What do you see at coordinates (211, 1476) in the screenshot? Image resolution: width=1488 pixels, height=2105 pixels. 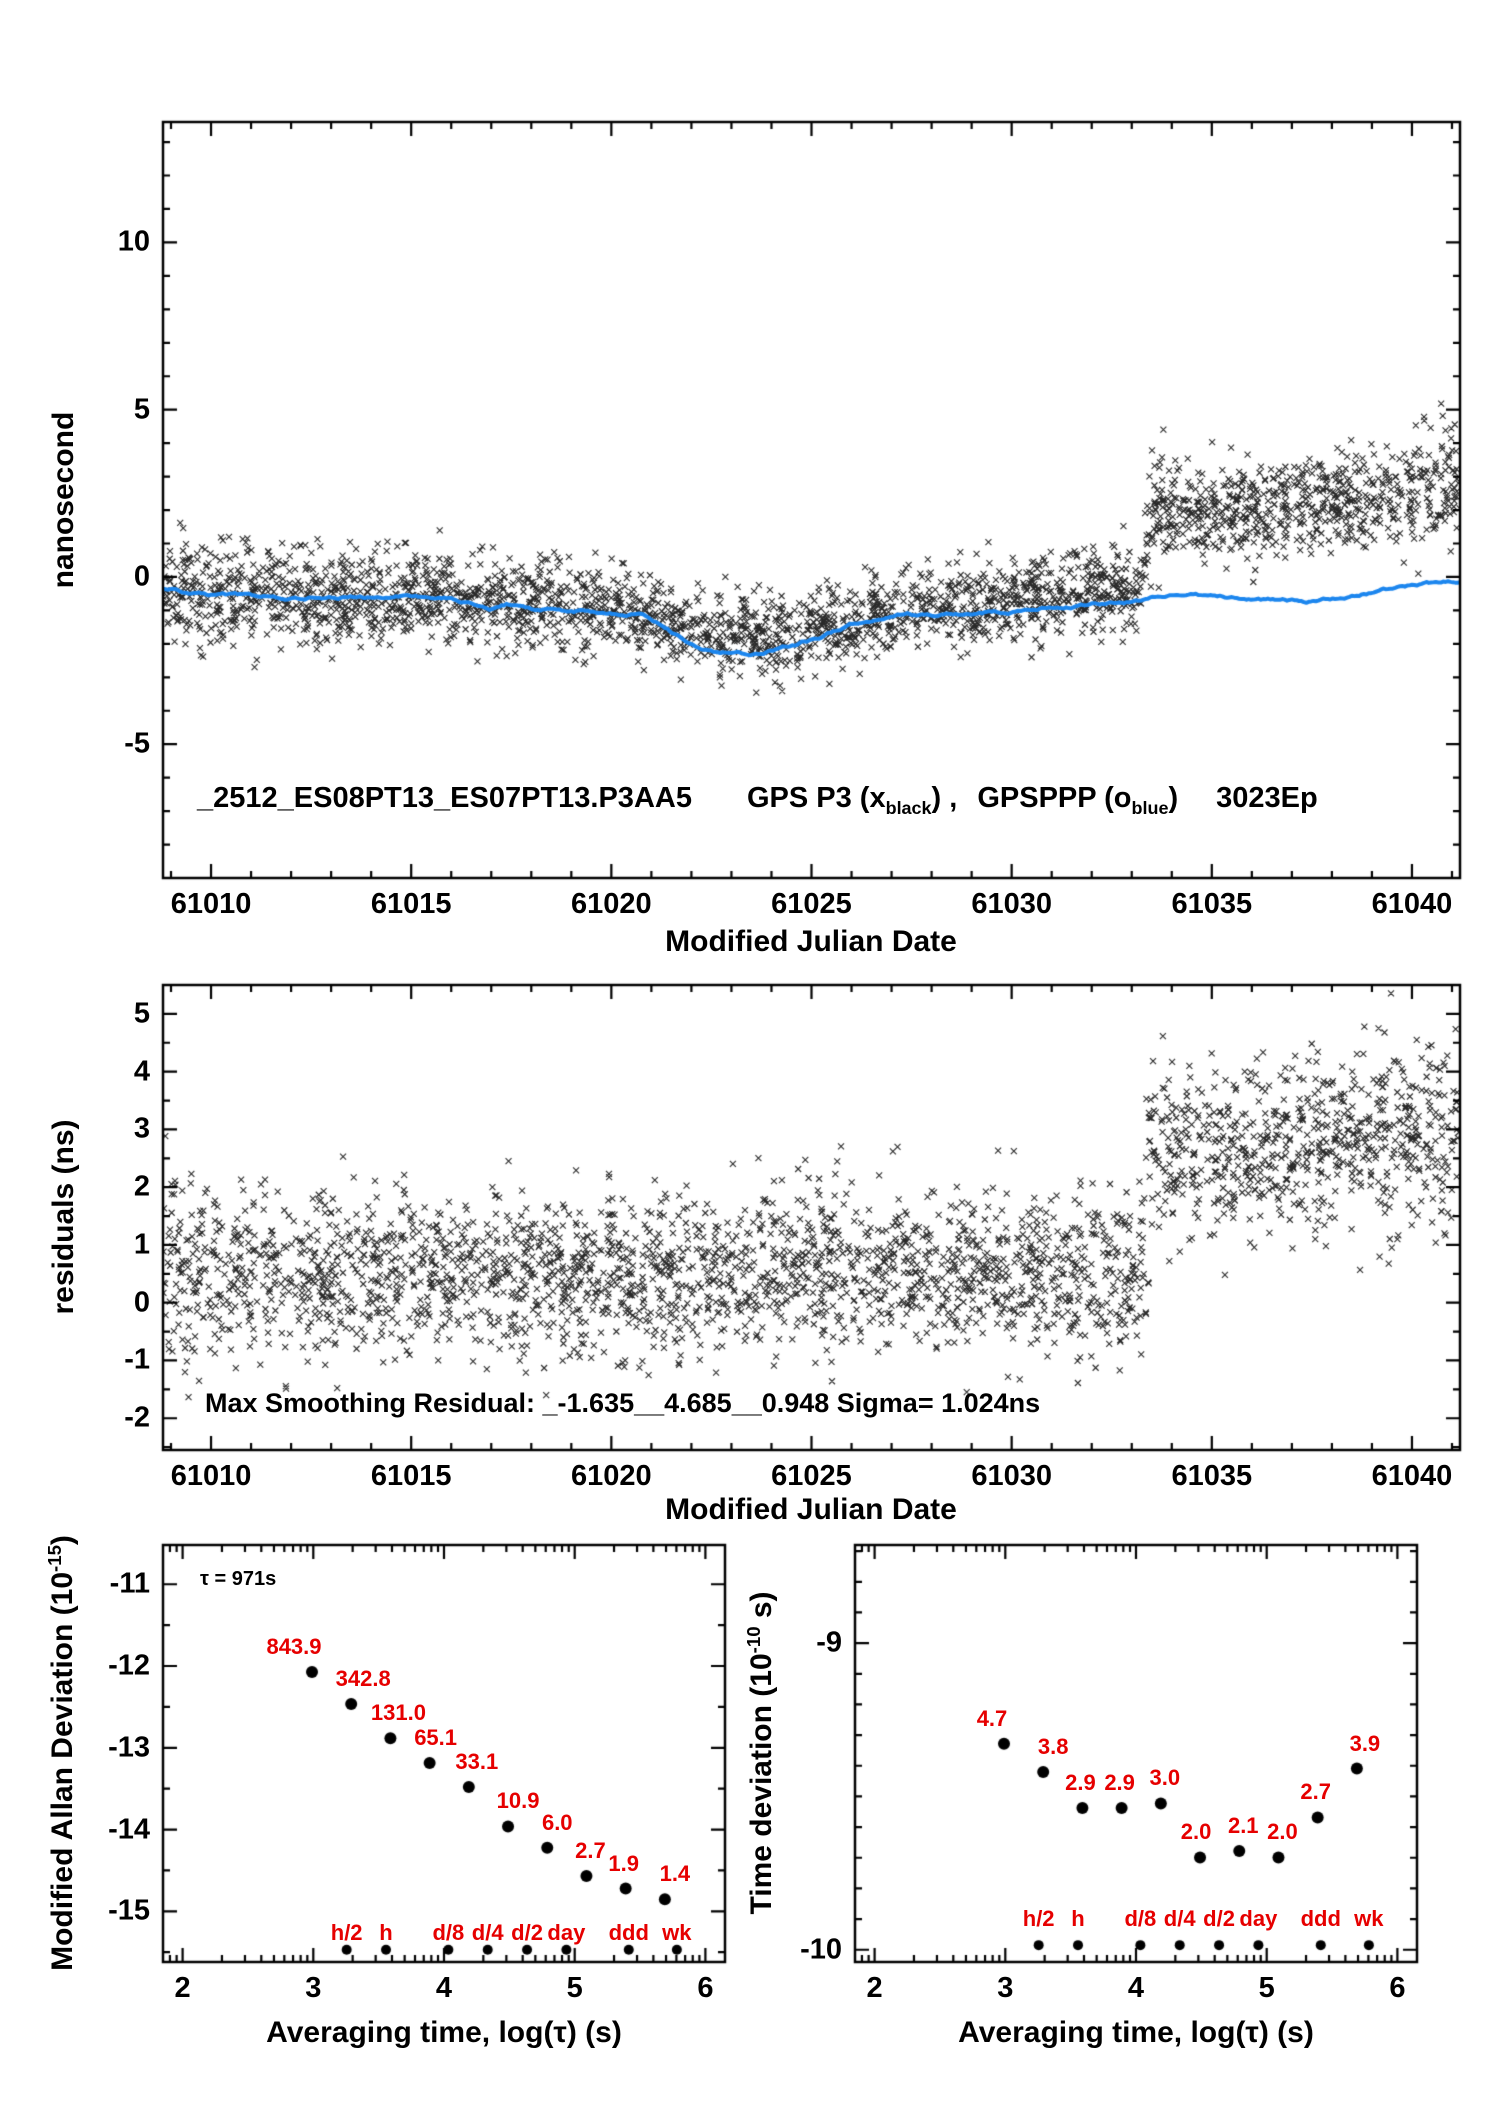 I see `residuals-x-tick-label: 61010` at bounding box center [211, 1476].